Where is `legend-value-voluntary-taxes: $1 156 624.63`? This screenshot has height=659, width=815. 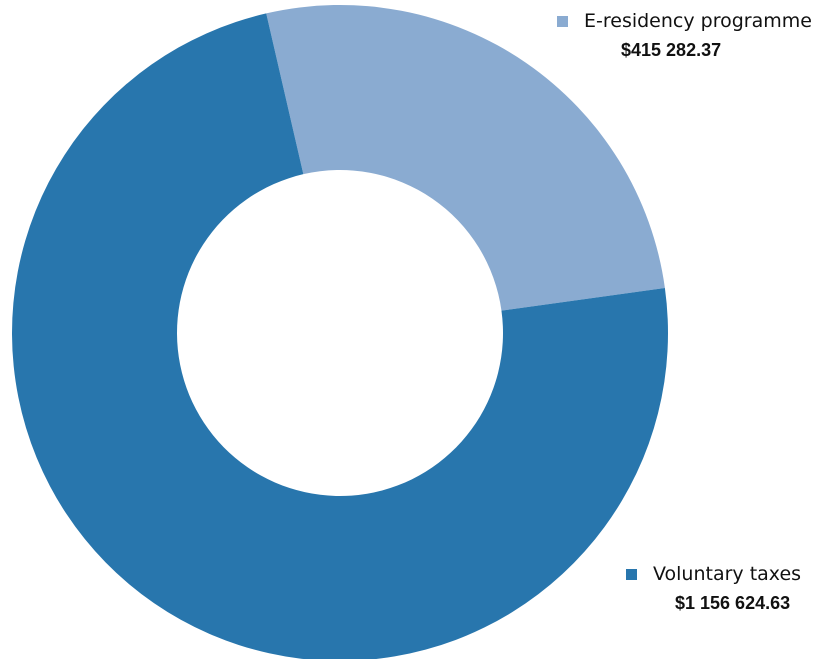
legend-value-voluntary-taxes: $1 156 624.63 is located at coordinates (733, 603).